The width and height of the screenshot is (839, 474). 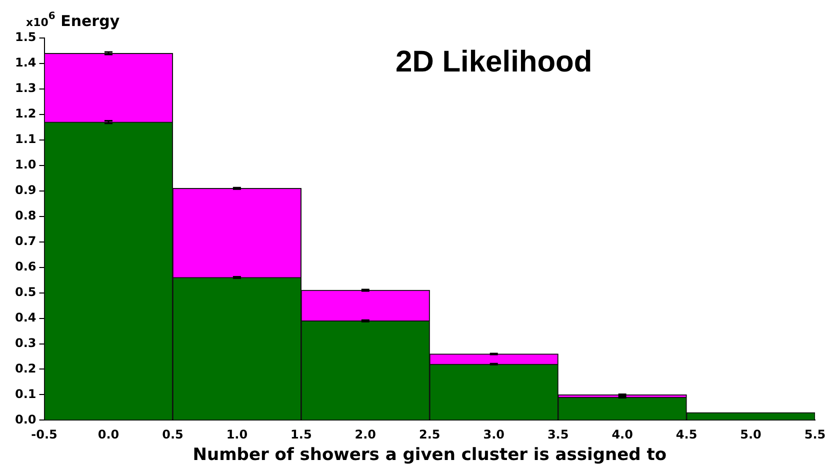 What do you see at coordinates (25, 88) in the screenshot?
I see `y-tick-label: 1.3` at bounding box center [25, 88].